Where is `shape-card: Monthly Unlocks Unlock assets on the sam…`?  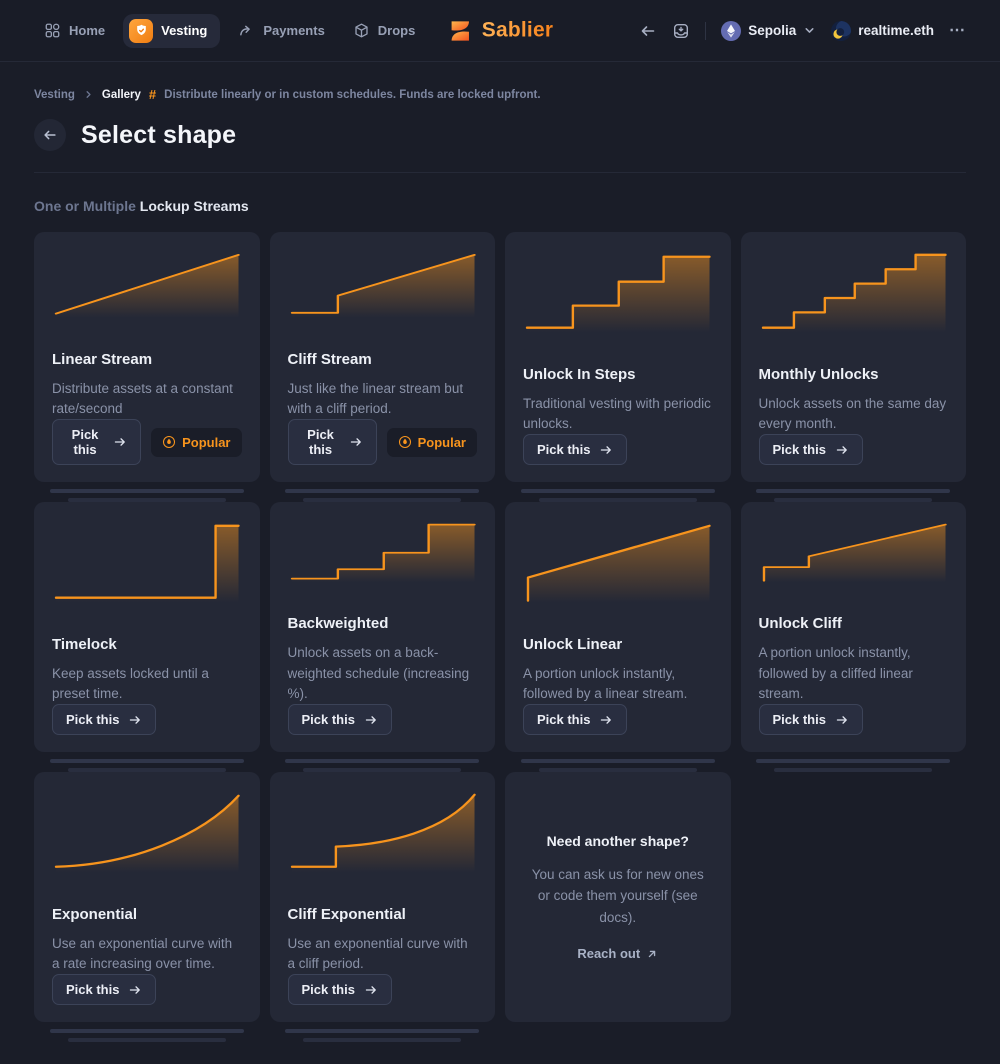
shape-card: Monthly Unlocks Unlock assets on the sam… is located at coordinates (853, 357).